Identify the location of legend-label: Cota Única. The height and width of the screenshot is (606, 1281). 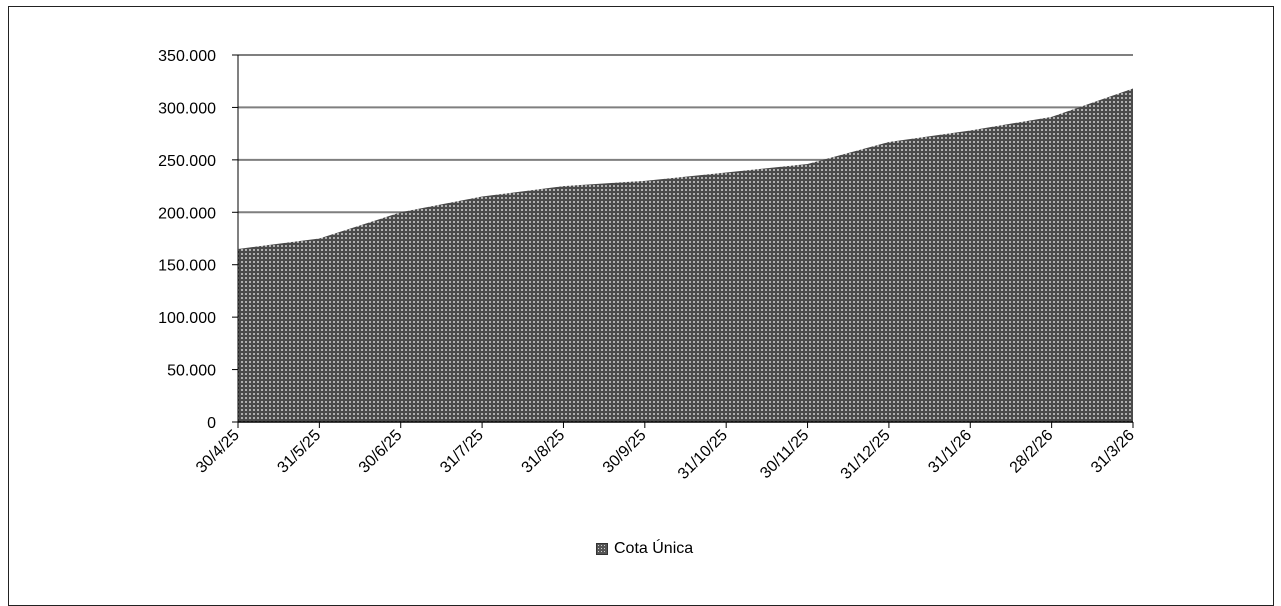
(653, 549).